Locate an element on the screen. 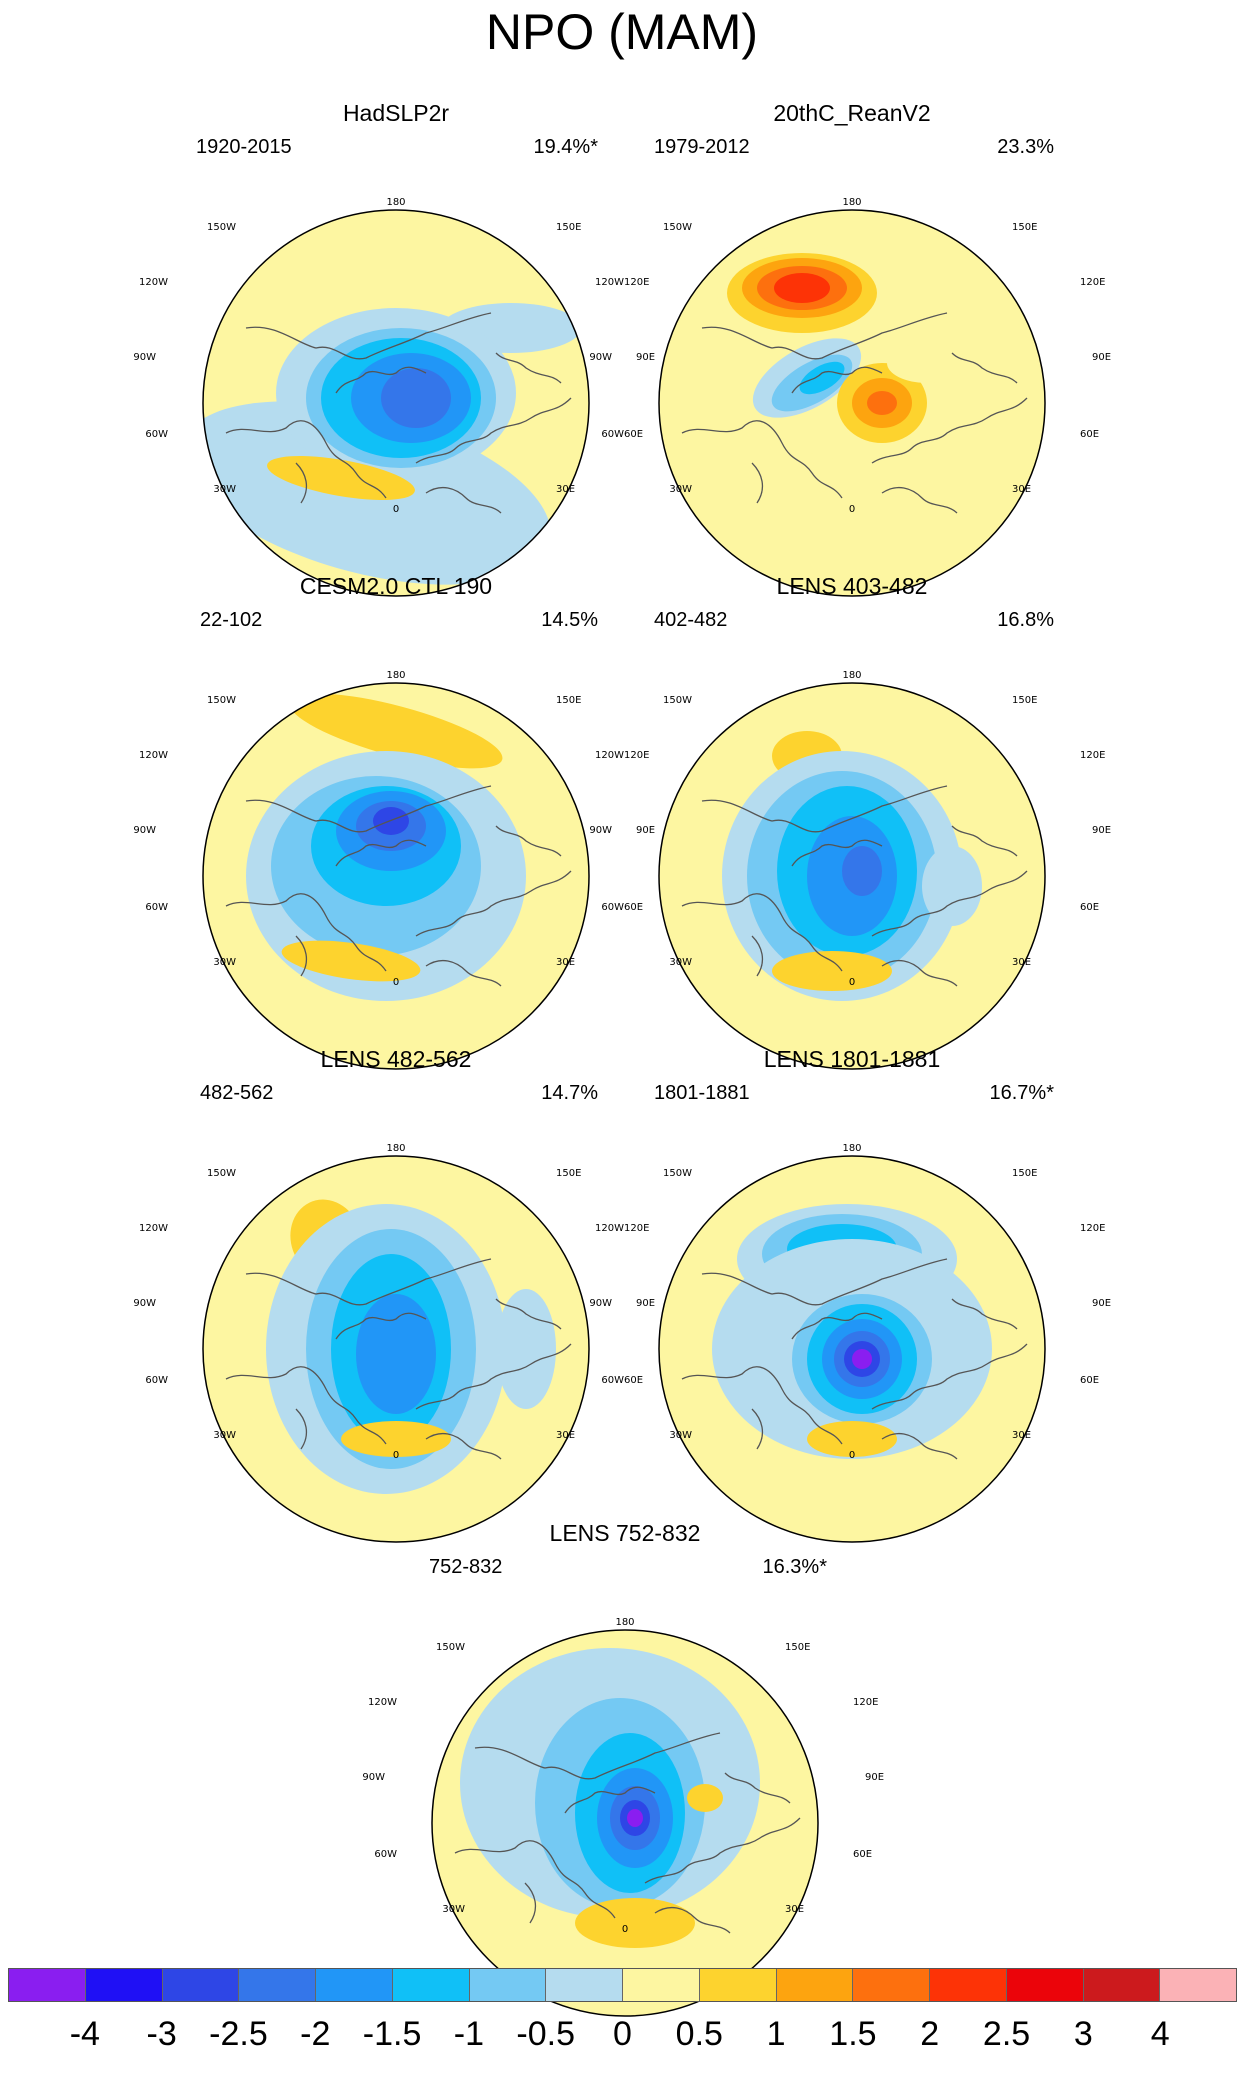  panel-period: 402-482 is located at coordinates (691, 620).